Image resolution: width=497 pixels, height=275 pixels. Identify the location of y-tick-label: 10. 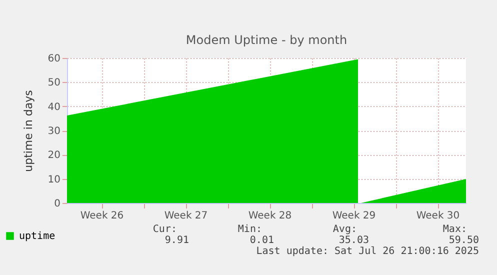
(54, 180).